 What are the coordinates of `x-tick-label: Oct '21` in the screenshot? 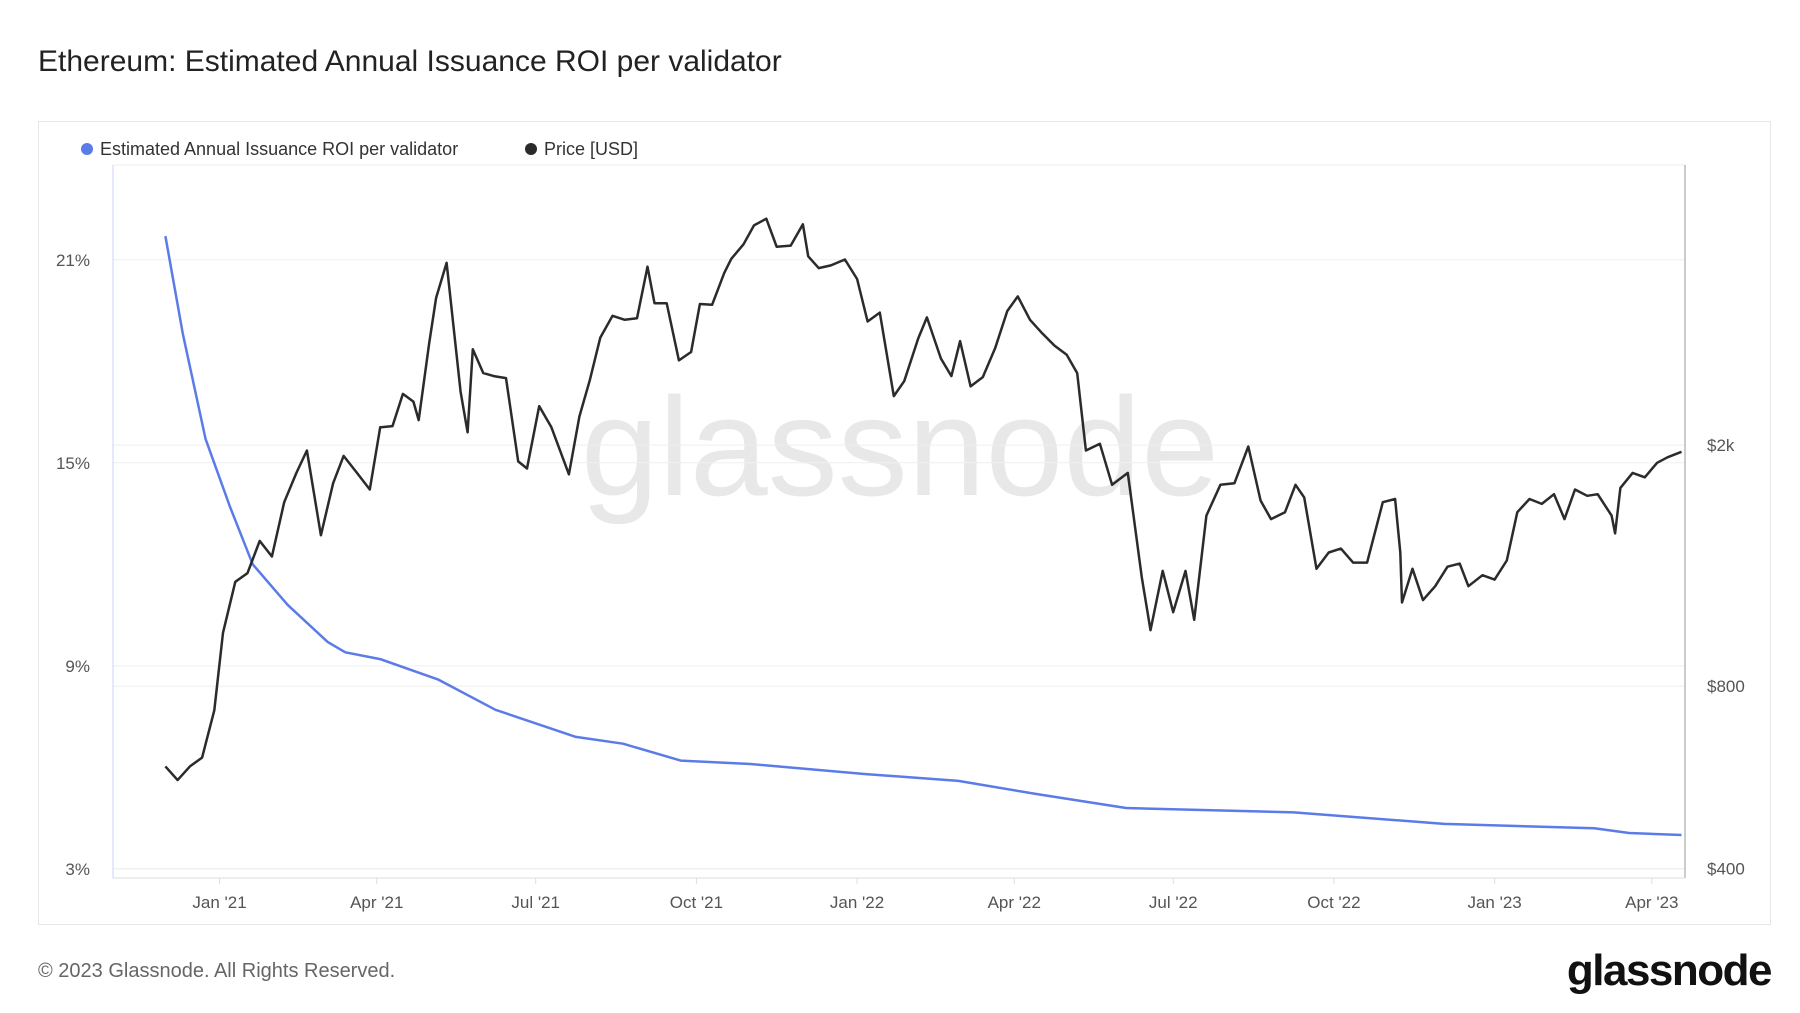 It's located at (696, 902).